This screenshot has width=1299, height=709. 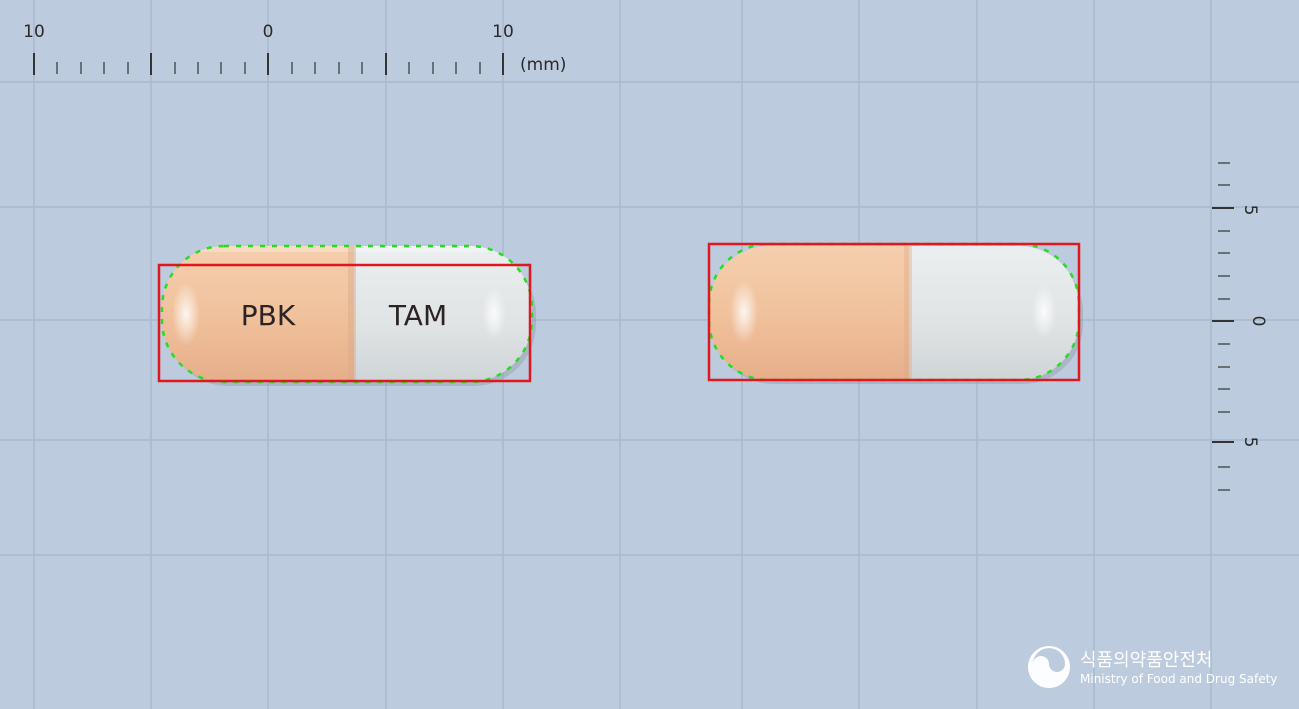 I want to click on capsule-front-imprint-left: PBK, so click(x=268, y=315).